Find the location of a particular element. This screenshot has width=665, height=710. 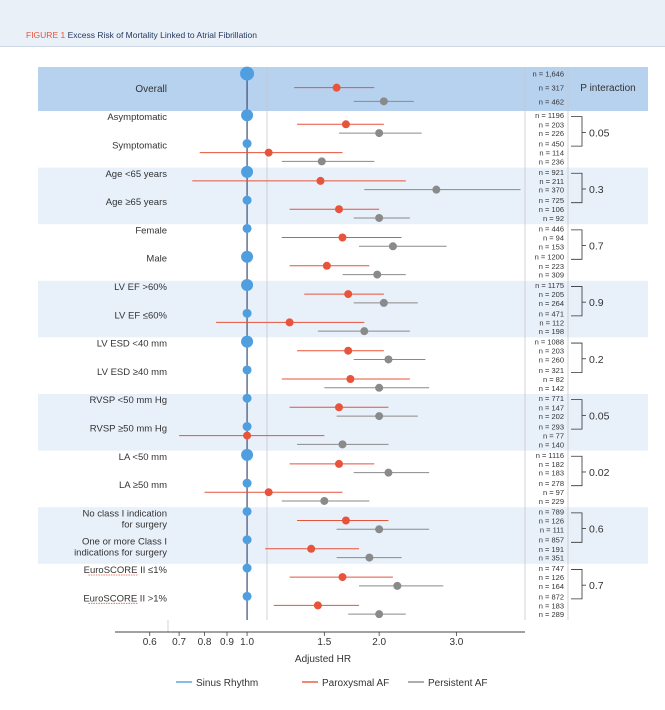

n-label: n = 462 is located at coordinates (551, 101).